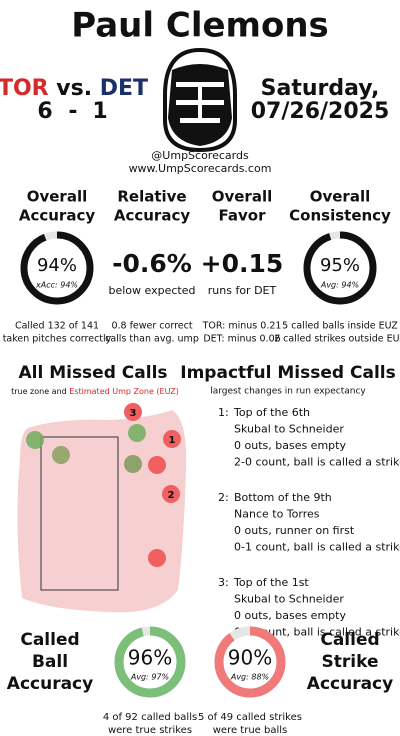 The height and width of the screenshot is (736, 400). Describe the element at coordinates (337, 339) in the screenshot. I see `stat-note: 2 called strikes outside EUZ` at that location.